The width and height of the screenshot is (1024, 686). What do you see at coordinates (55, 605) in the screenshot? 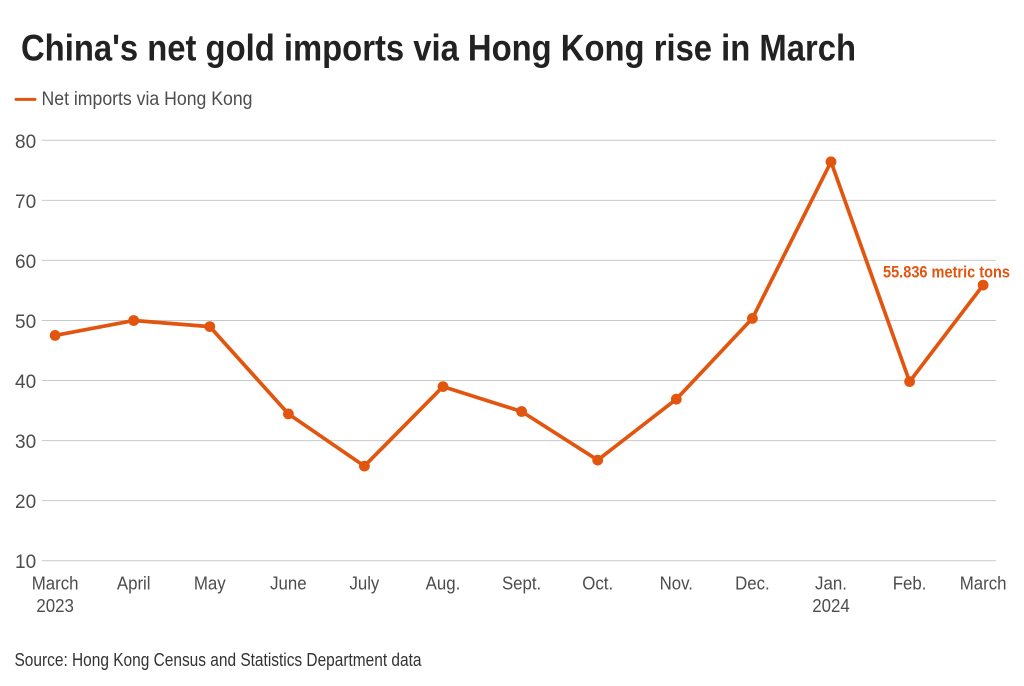
I see `svg-text: 2023` at bounding box center [55, 605].